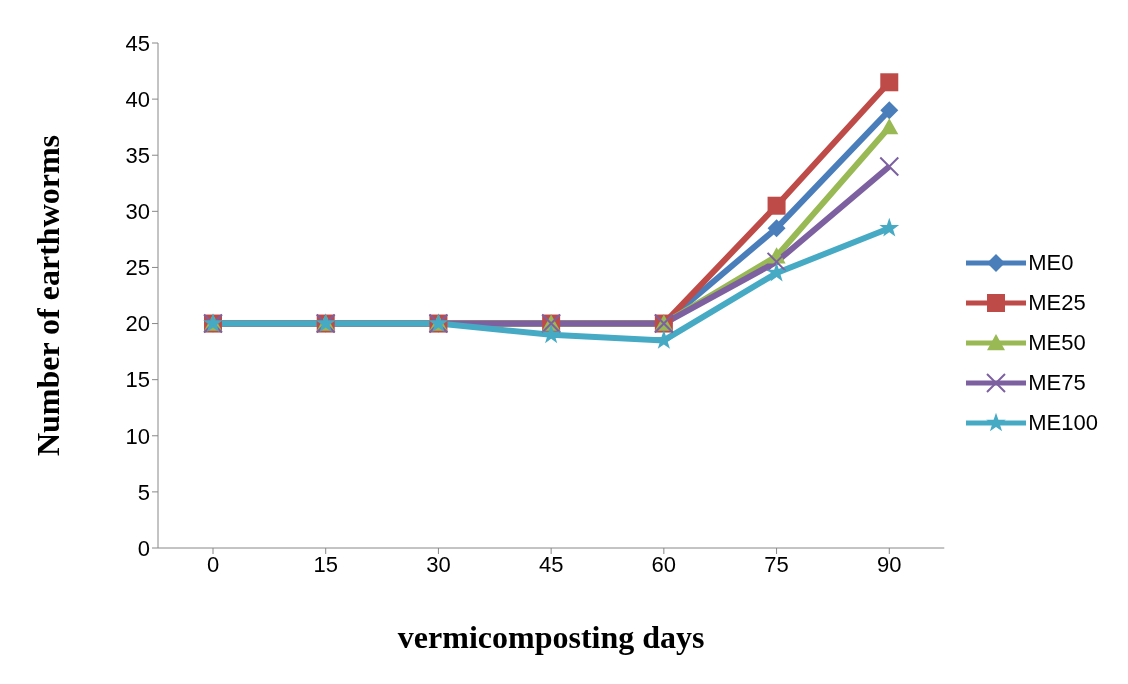 This screenshot has width=1128, height=684. I want to click on y-tick-label: 25, so click(137, 268).